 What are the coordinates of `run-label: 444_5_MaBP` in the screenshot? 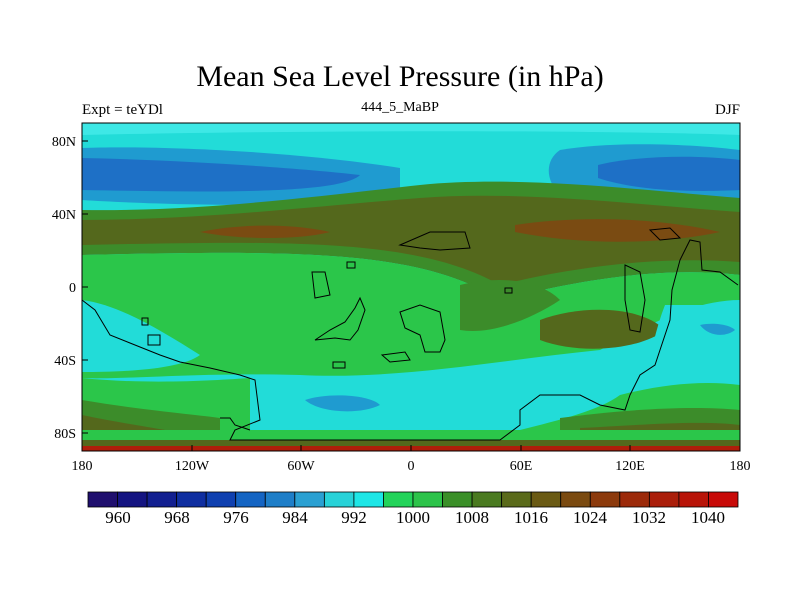 It's located at (400, 107).